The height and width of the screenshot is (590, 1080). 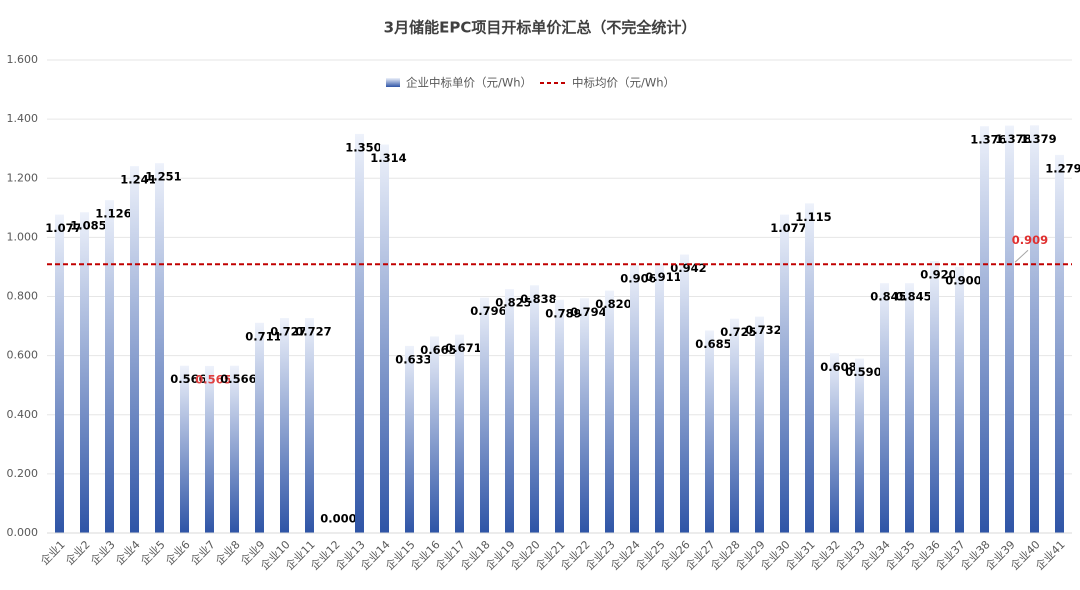 I want to click on value-label: 0.725, so click(x=738, y=332).